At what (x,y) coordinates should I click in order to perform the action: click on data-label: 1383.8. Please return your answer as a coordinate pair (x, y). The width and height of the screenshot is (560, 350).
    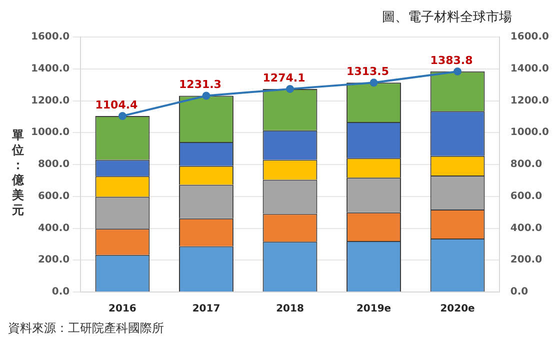
    Looking at the image, I should click on (451, 60).